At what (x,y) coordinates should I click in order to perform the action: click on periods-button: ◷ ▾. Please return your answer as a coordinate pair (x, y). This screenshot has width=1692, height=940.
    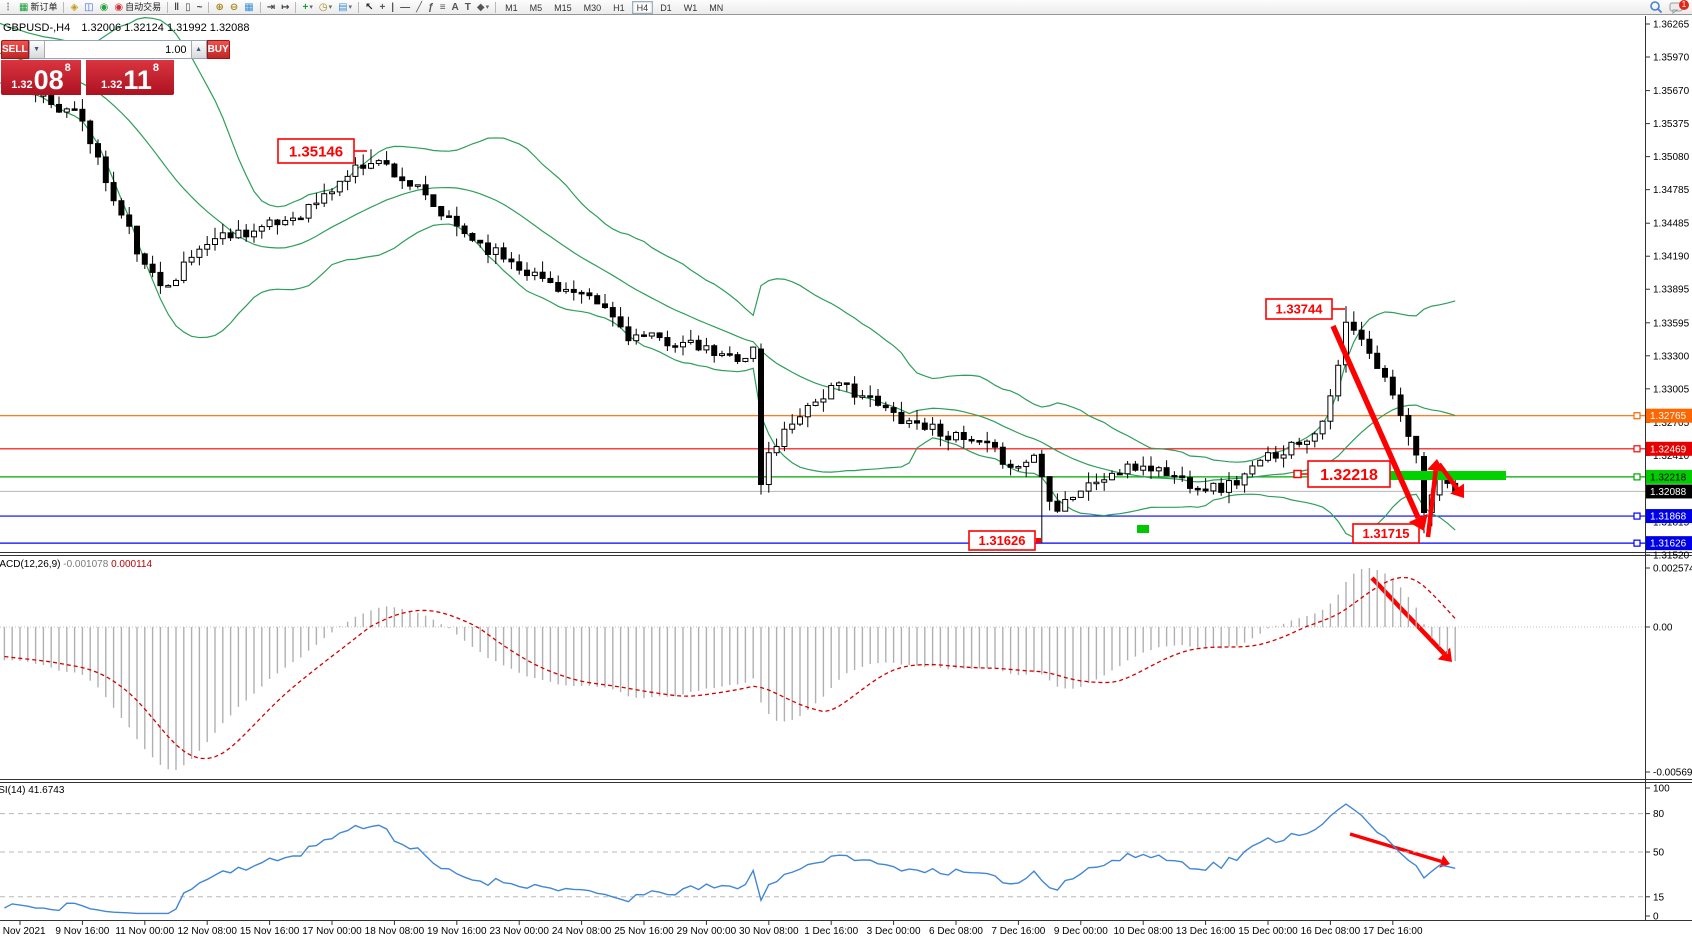
    Looking at the image, I should click on (325, 7).